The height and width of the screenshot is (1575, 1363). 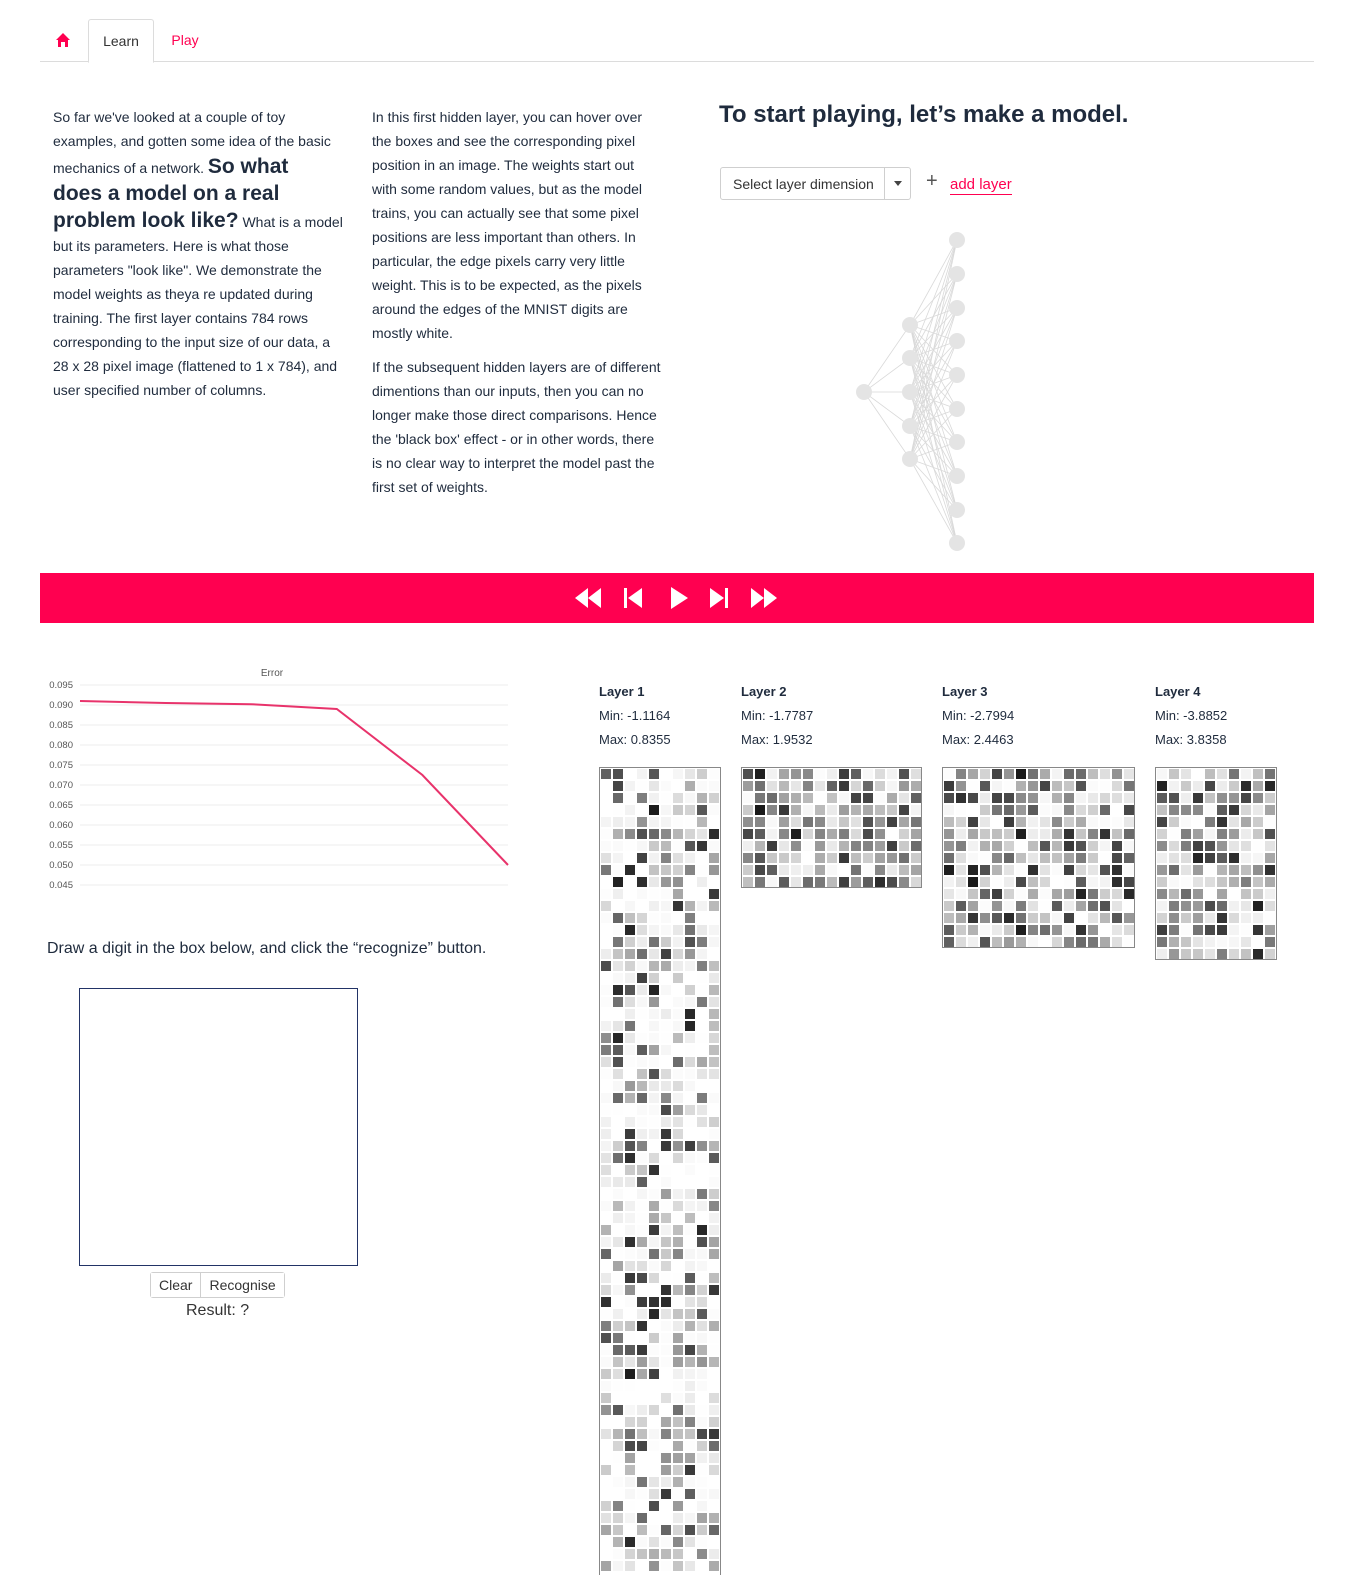 I want to click on layer-1-info: Layer 1 Min: -1.1164 Max: 0.8355, so click(x=635, y=716).